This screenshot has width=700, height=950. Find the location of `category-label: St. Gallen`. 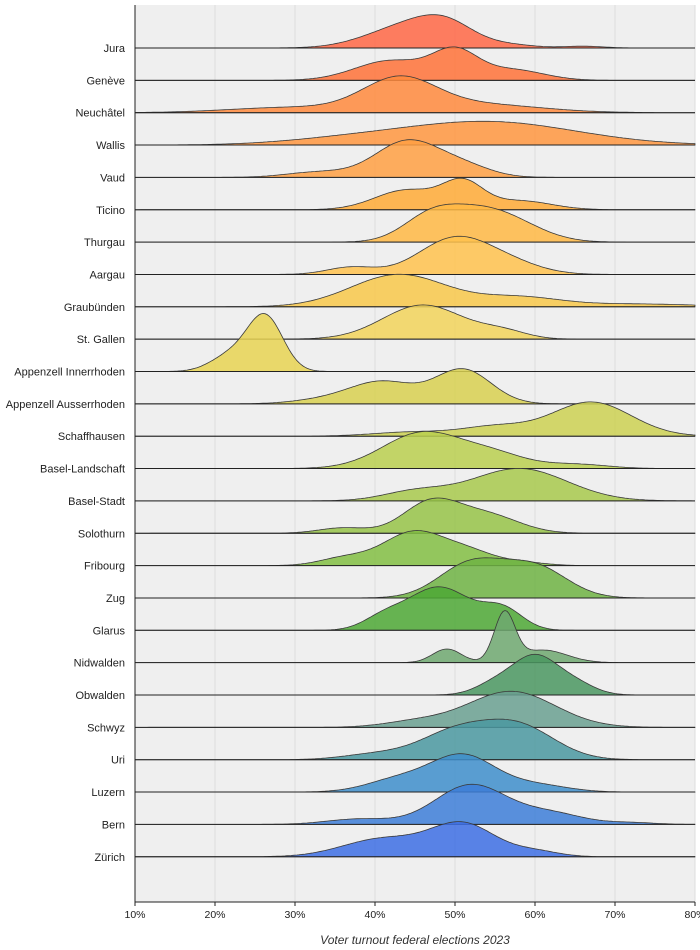

category-label: St. Gallen is located at coordinates (101, 340).